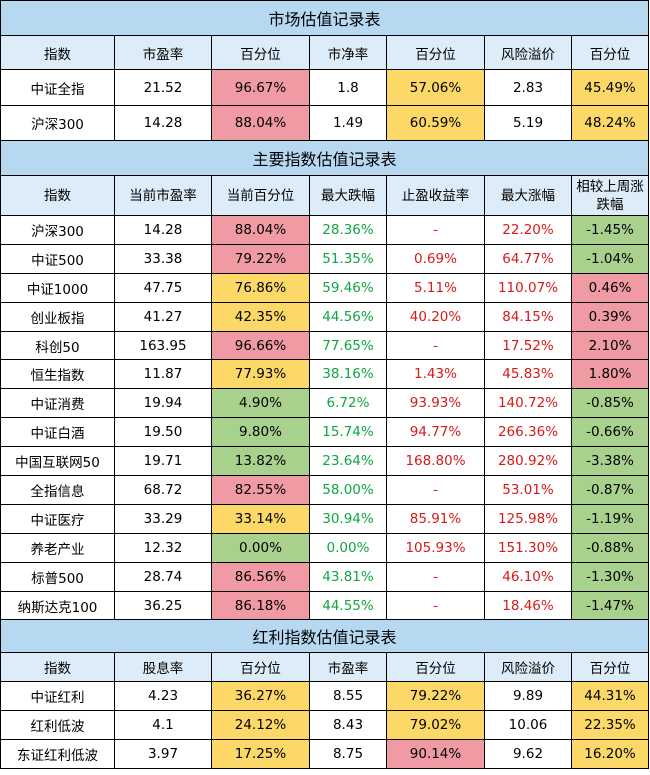 Image resolution: width=650 pixels, height=775 pixels. I want to click on max-gain-cell: 280.92%, so click(528, 461).